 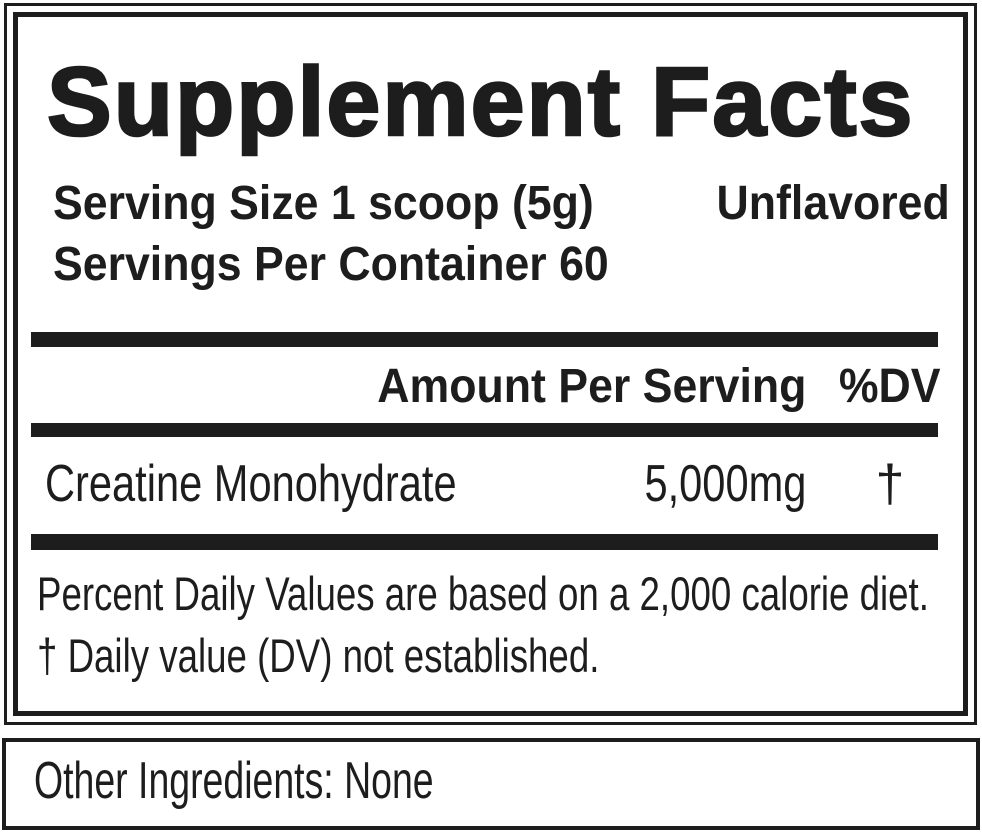 What do you see at coordinates (890, 386) in the screenshot?
I see `dv-header: %DV` at bounding box center [890, 386].